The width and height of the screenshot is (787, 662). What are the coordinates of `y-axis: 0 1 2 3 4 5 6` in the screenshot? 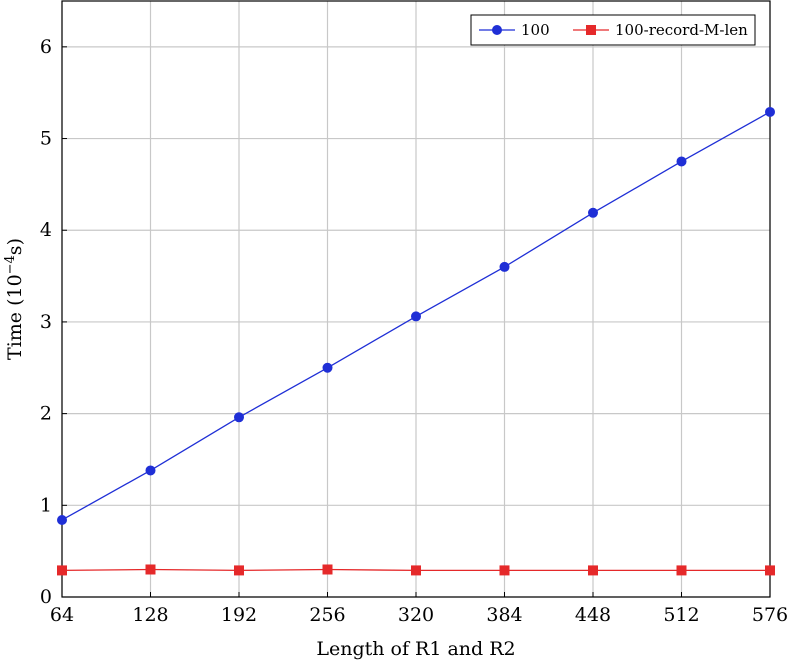 It's located at (53, 322).